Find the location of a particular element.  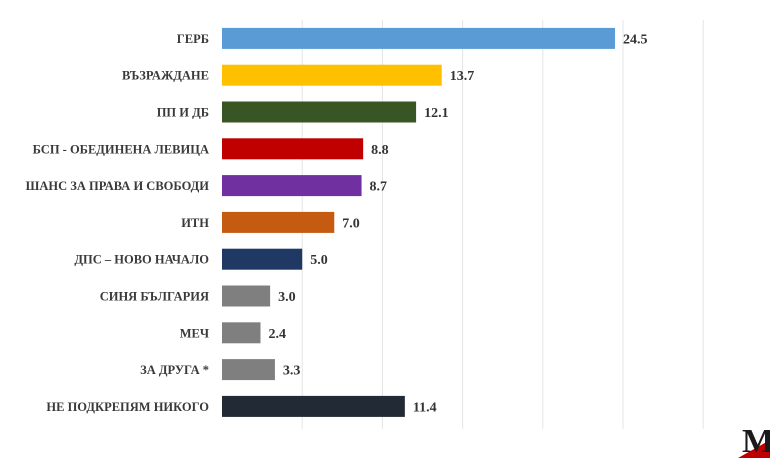

value-label: 3.3 is located at coordinates (292, 371).